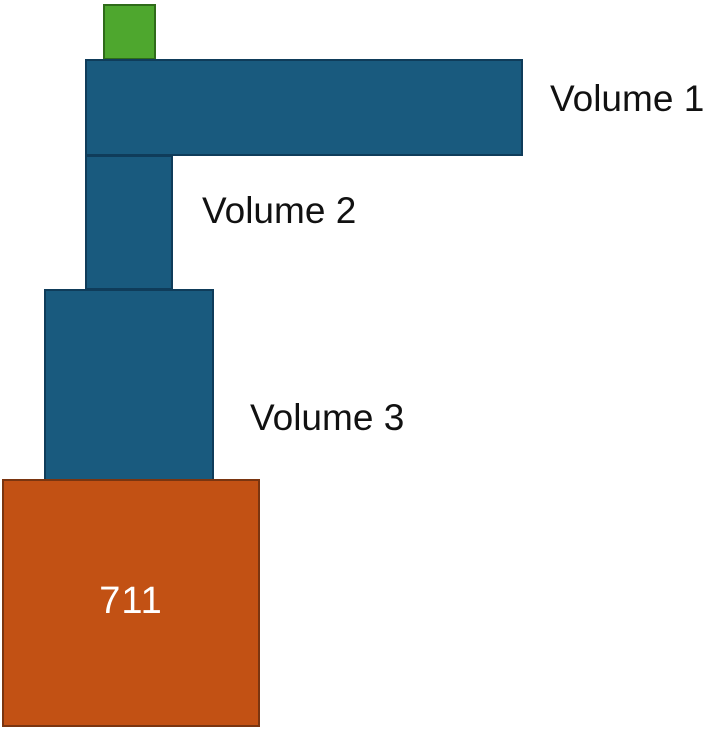  Describe the element at coordinates (129, 32) in the screenshot. I see `top-green-block` at that location.